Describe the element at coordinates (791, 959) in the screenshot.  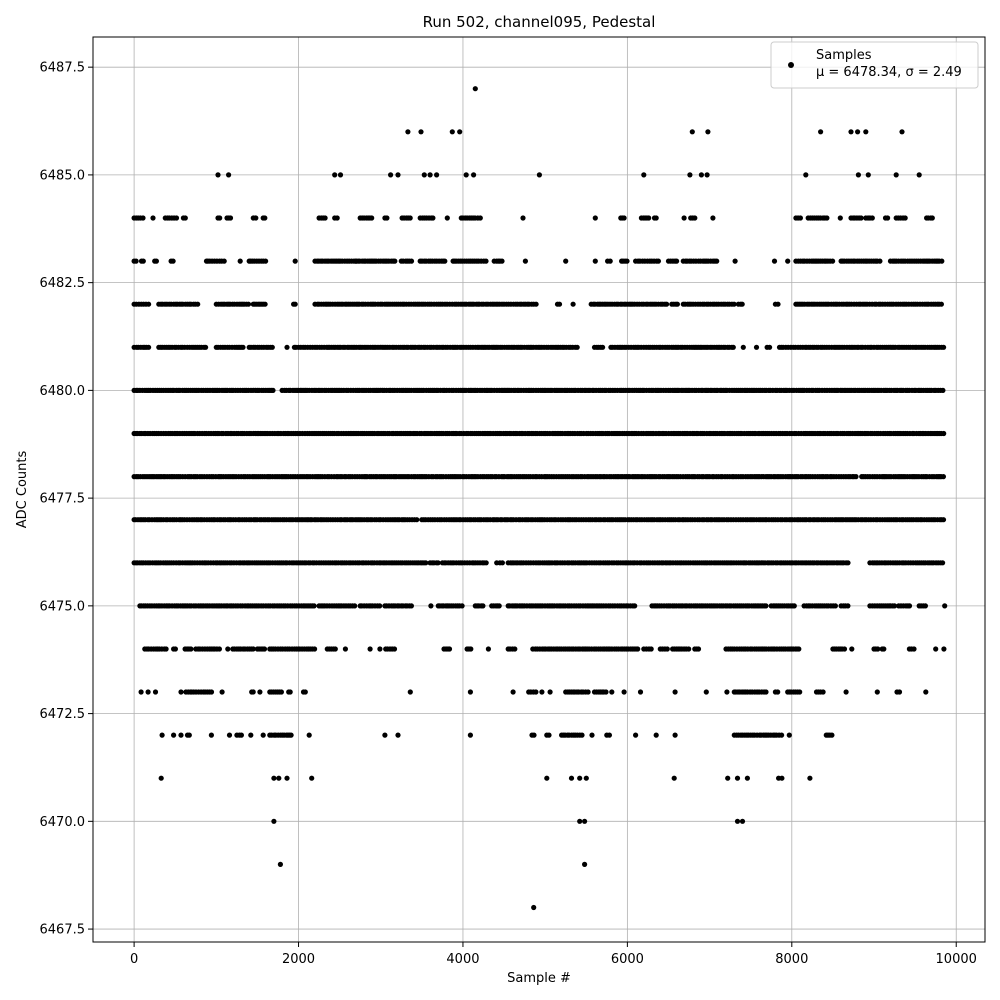
I see `x-tick-label: 8000` at that location.